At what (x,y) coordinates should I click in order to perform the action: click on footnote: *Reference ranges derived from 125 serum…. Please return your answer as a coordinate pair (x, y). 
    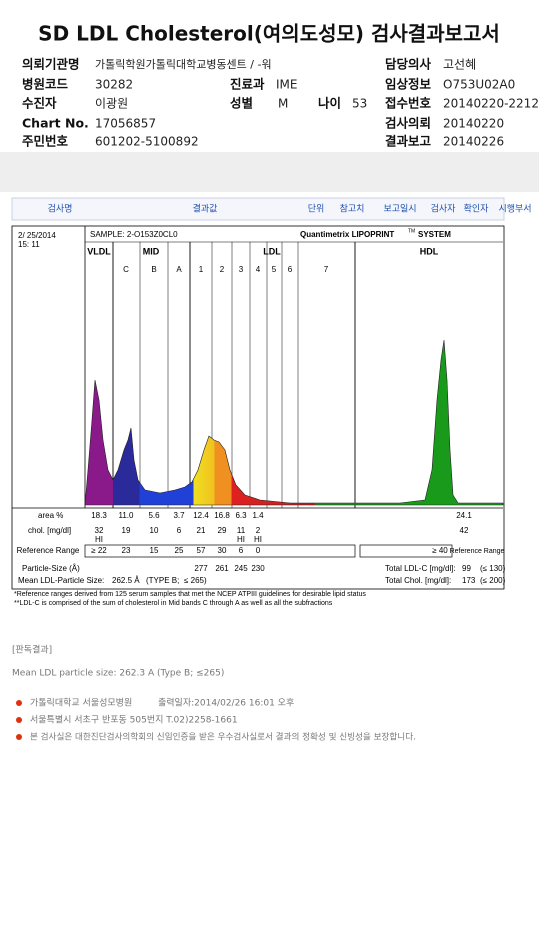
    Looking at the image, I should click on (190, 594).